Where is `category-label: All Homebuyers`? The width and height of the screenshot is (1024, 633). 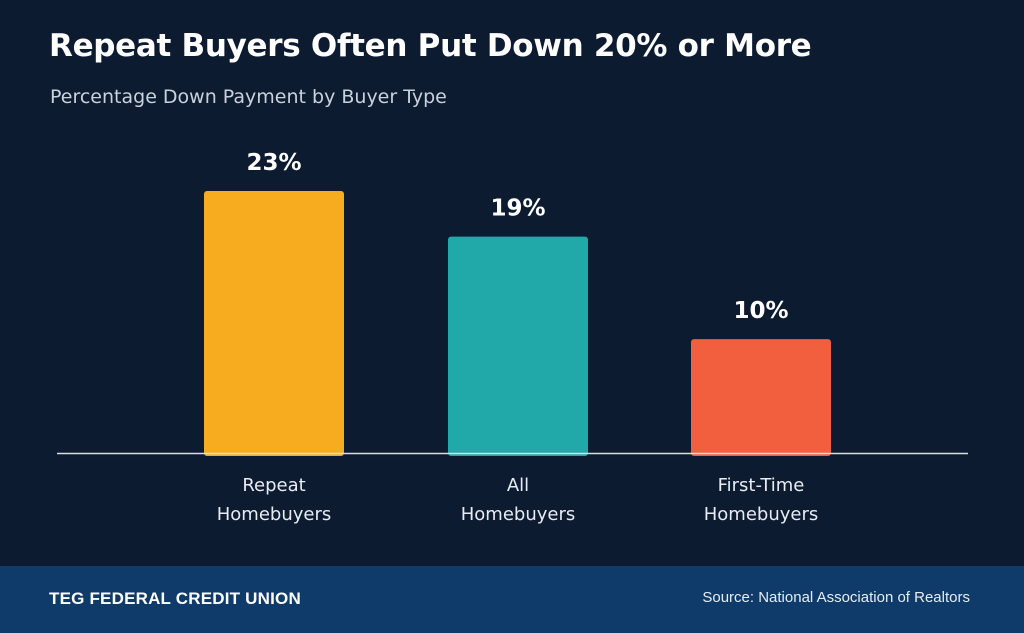 category-label: All Homebuyers is located at coordinates (518, 500).